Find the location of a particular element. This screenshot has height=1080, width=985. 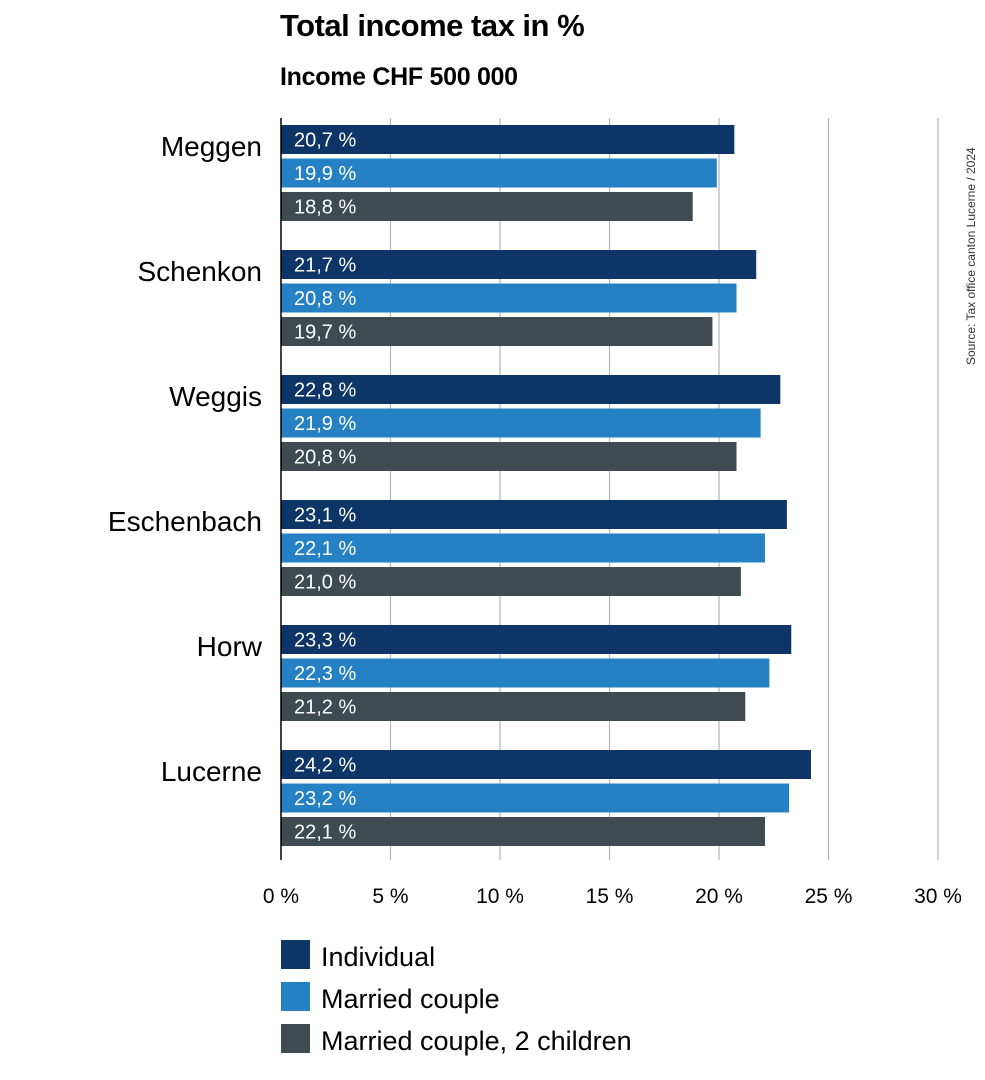

bar-value-label: 18,8 % is located at coordinates (325, 208).